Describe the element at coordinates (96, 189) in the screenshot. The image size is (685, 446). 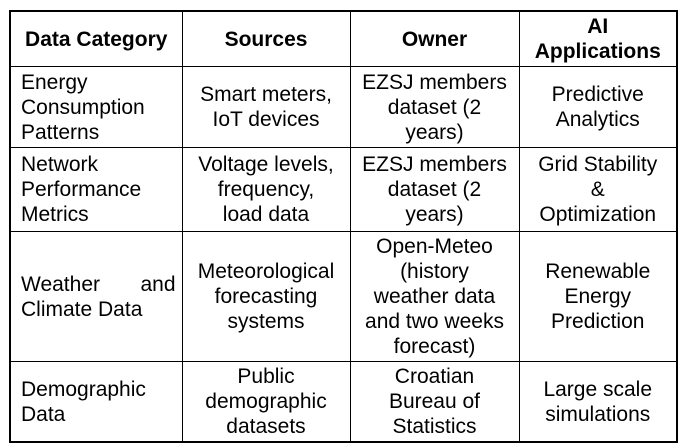
I see `cell-category: Network Performance Metrics` at that location.